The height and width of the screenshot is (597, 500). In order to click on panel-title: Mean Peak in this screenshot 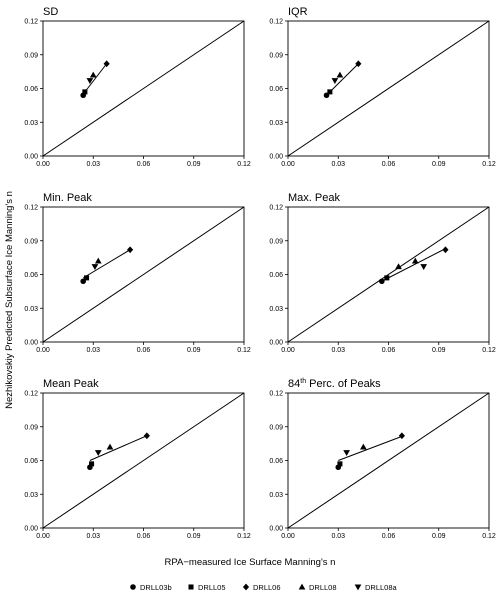, I will do `click(71, 384)`.